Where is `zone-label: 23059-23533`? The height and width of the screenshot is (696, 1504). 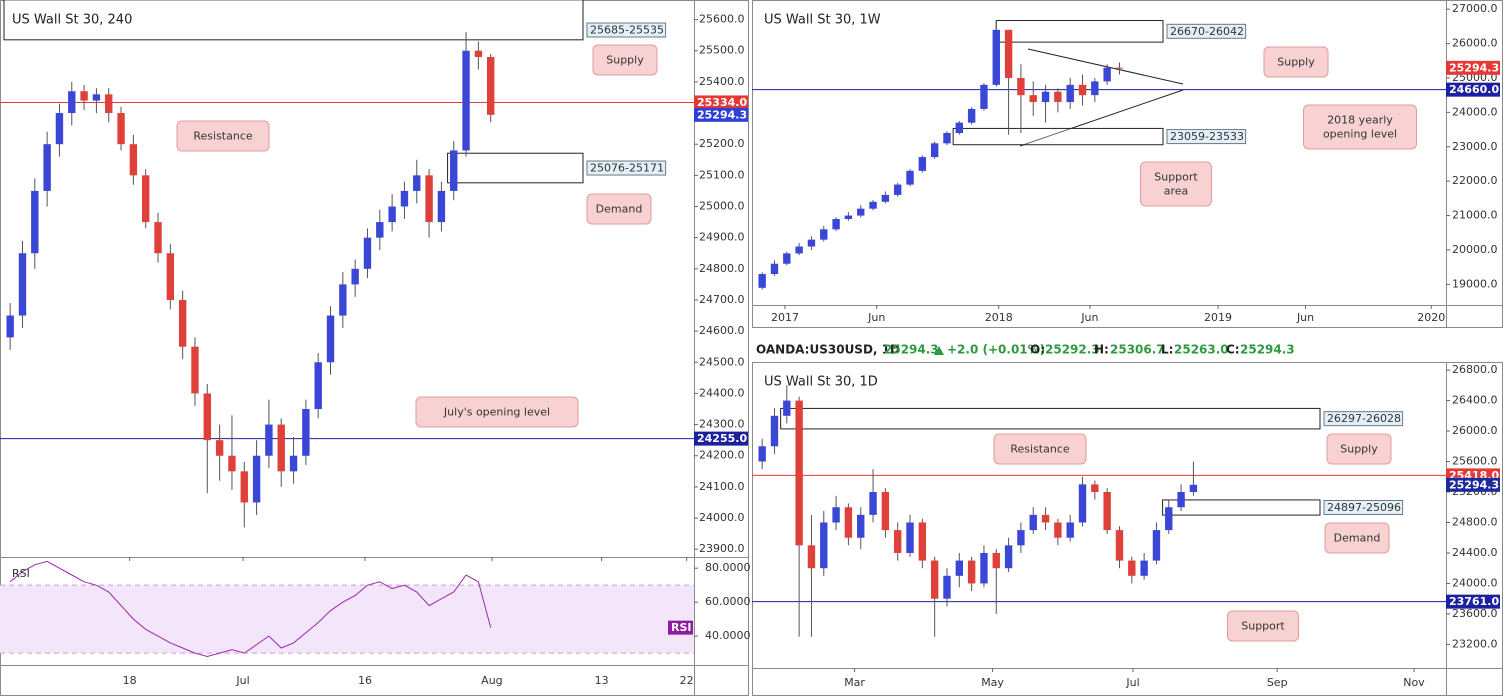 zone-label: 23059-23533 is located at coordinates (1207, 136).